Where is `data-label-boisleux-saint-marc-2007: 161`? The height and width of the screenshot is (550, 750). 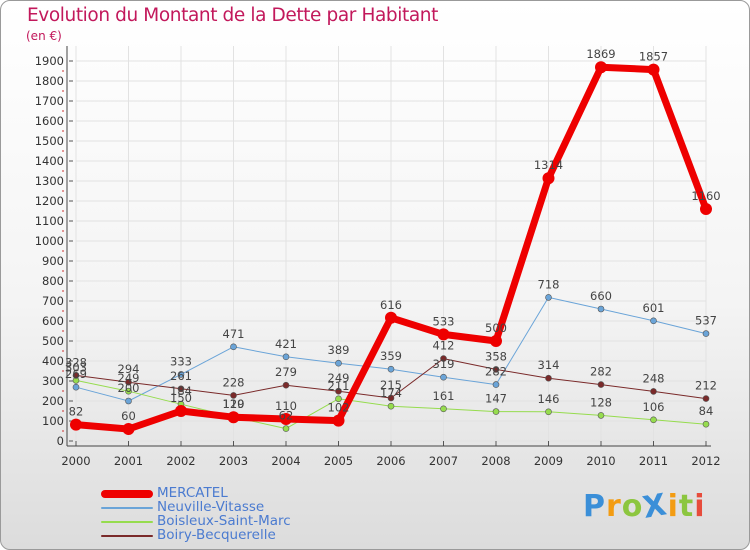 data-label-boisleux-saint-marc-2007: 161 is located at coordinates (444, 396).